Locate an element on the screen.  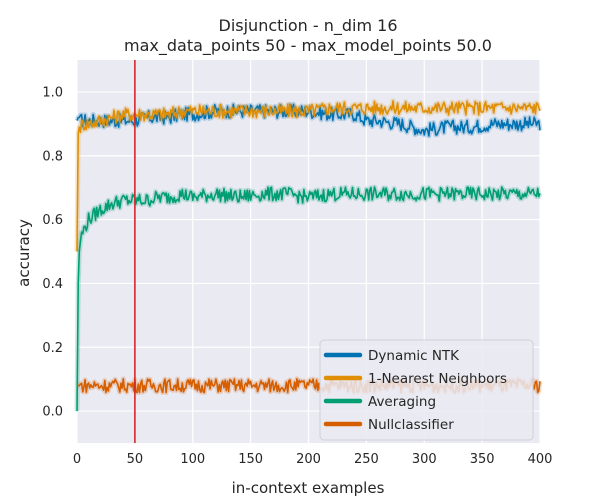
y-tick-label: 0.0 is located at coordinates (52, 412).